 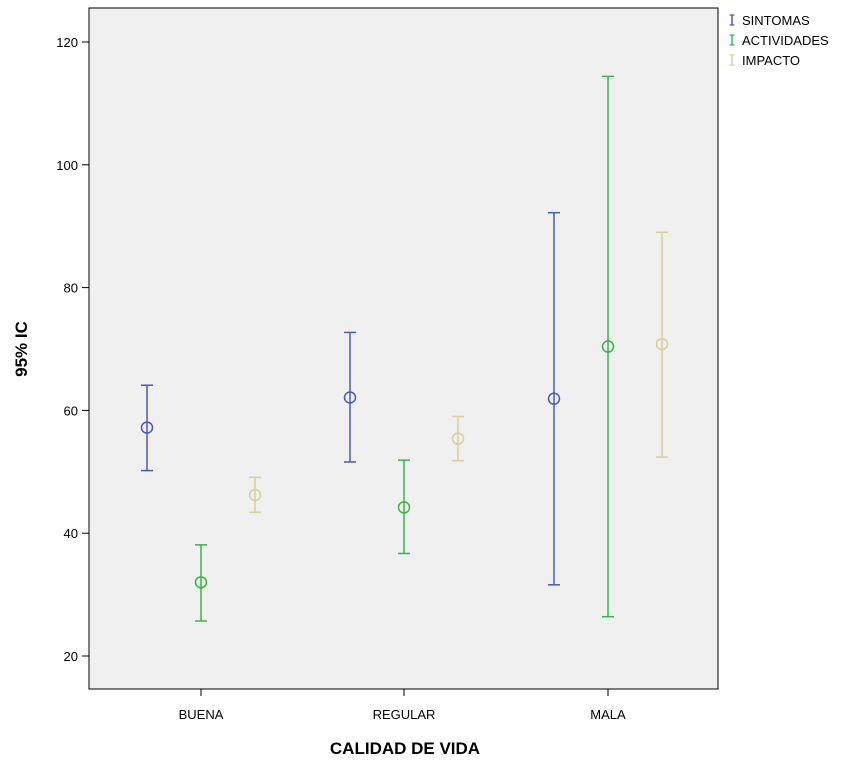 I want to click on x-tick-label: BUENA, so click(x=201, y=714).